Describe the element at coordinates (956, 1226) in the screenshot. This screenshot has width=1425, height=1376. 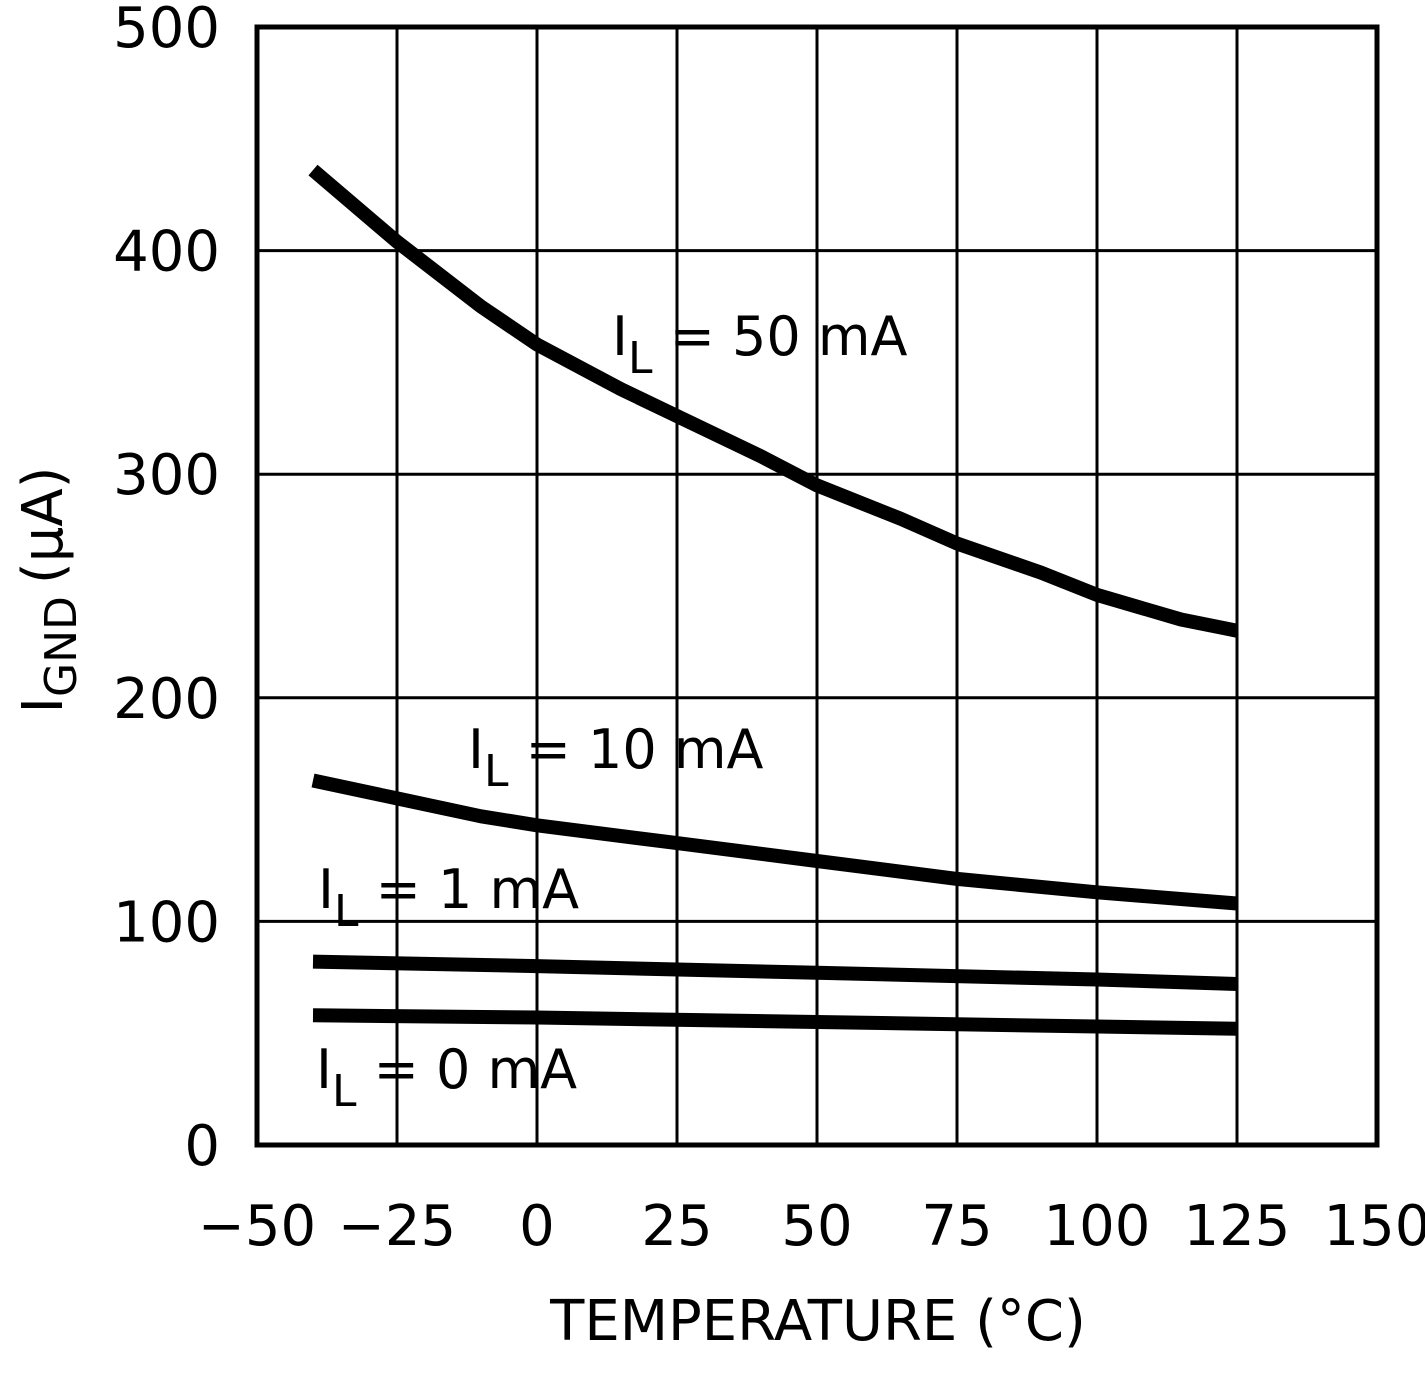
I see `x-tick-label: 75` at that location.